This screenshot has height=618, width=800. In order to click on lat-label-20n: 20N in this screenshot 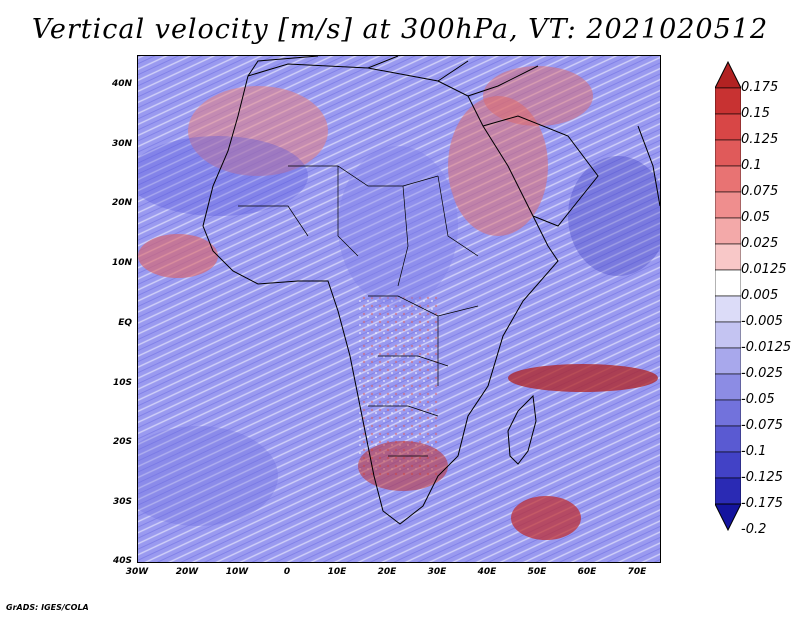, I will do `click(121, 203)`.